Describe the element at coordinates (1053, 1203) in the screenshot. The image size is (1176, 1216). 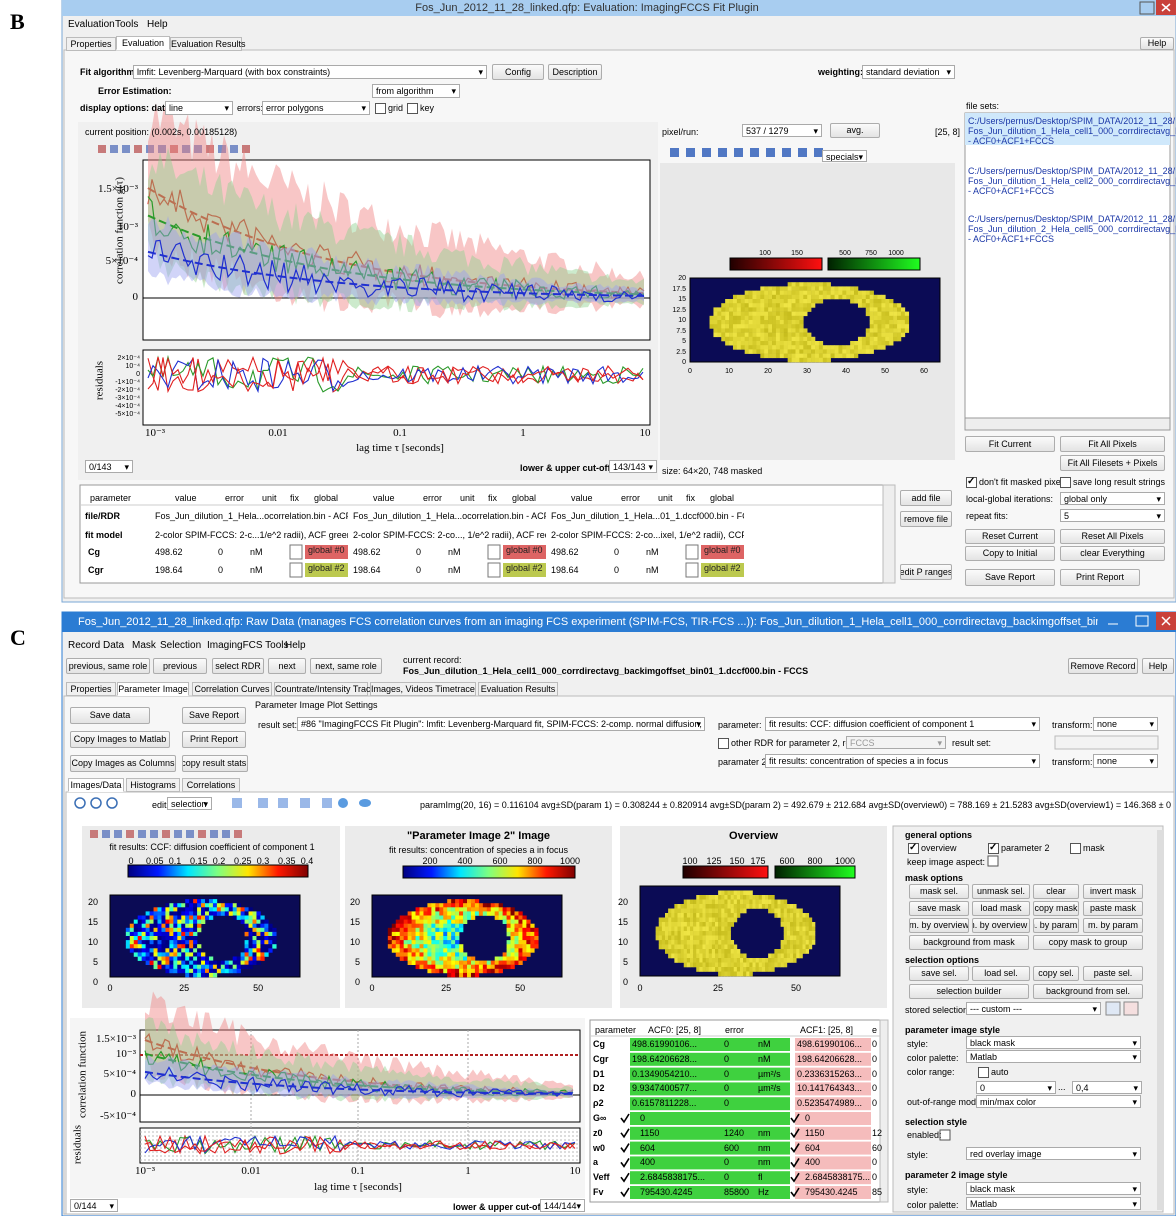
I see `p2-palette: Matlab` at that location.